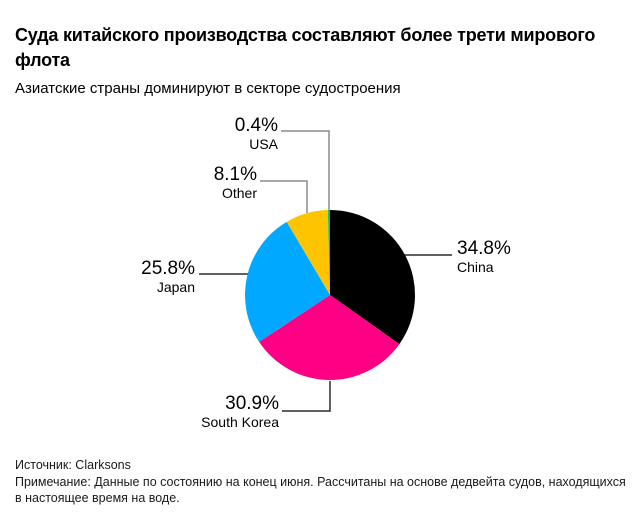  I want to click on source-text: Источник: Clarksons, so click(73, 465).